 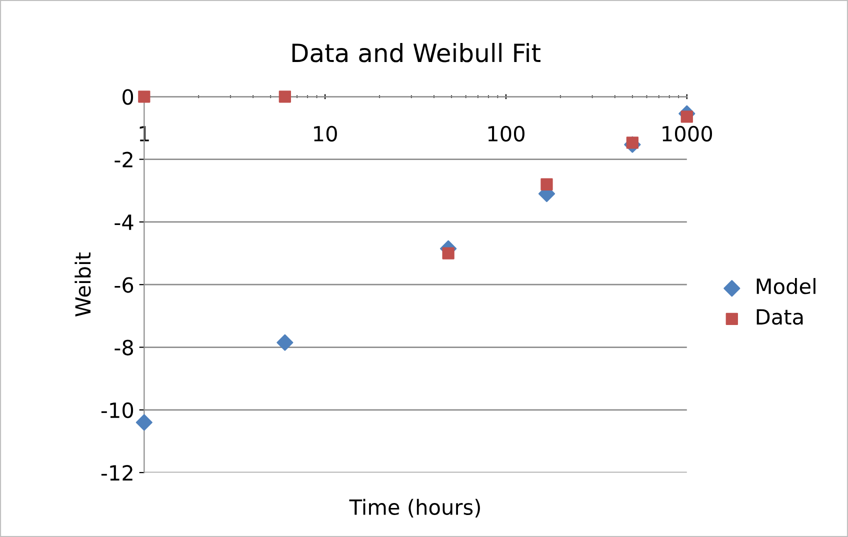 I want to click on x-tick-label: 100, so click(x=506, y=134).